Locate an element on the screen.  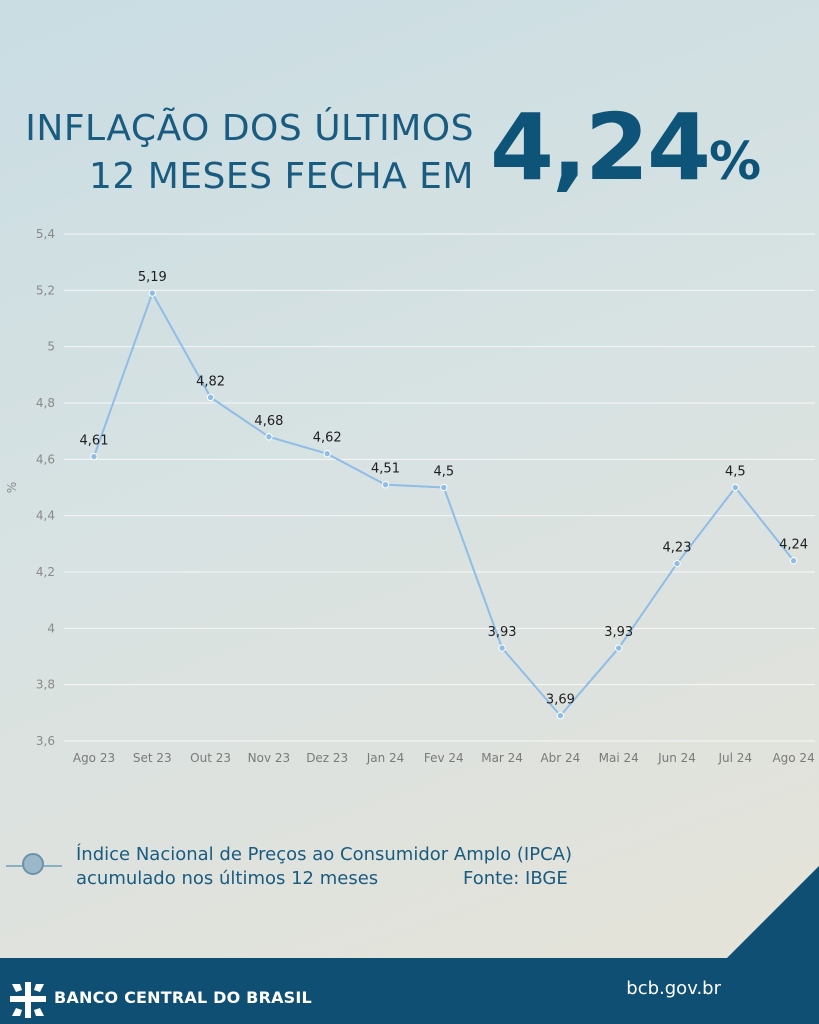
data-label: 4,82 is located at coordinates (210, 381).